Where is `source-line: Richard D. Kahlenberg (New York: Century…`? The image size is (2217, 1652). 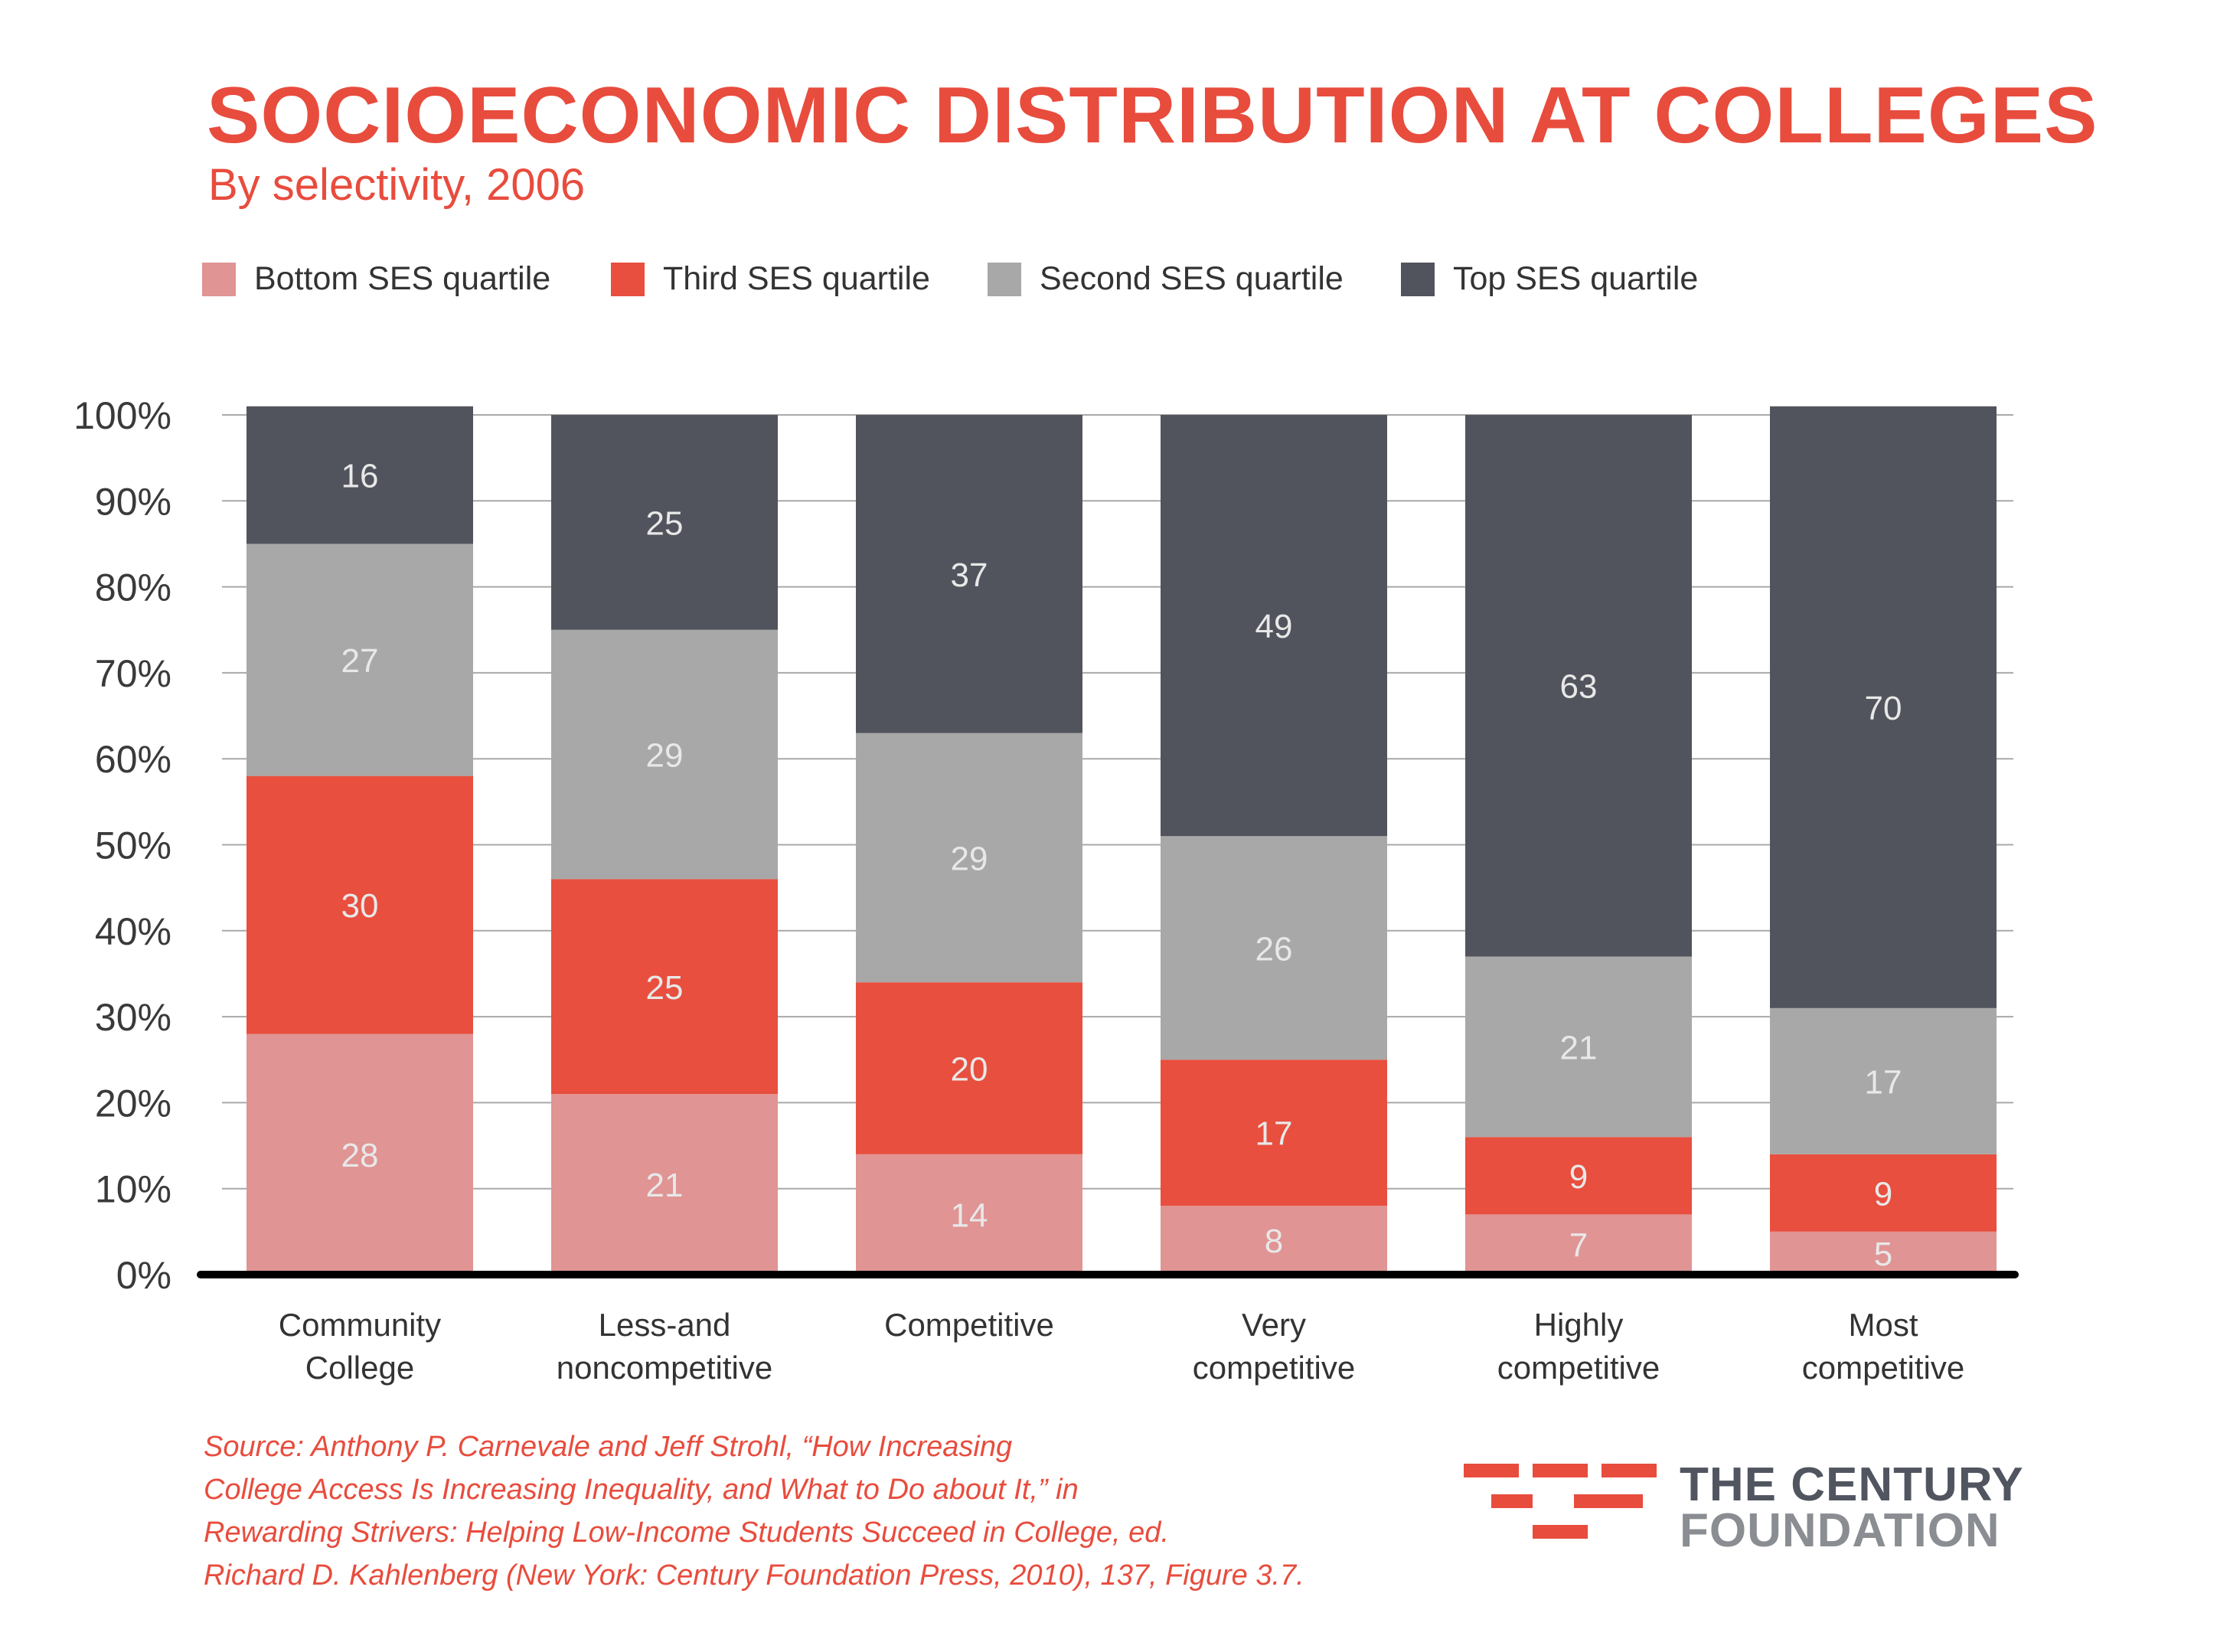 source-line: Richard D. Kahlenberg (New York: Century… is located at coordinates (754, 1575).